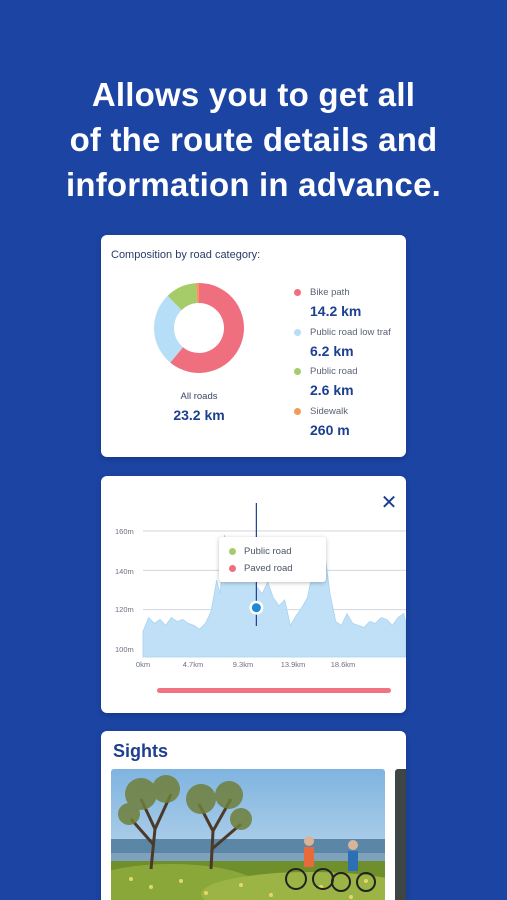  Describe the element at coordinates (400, 834) in the screenshot. I see `next-sight-photo` at that location.